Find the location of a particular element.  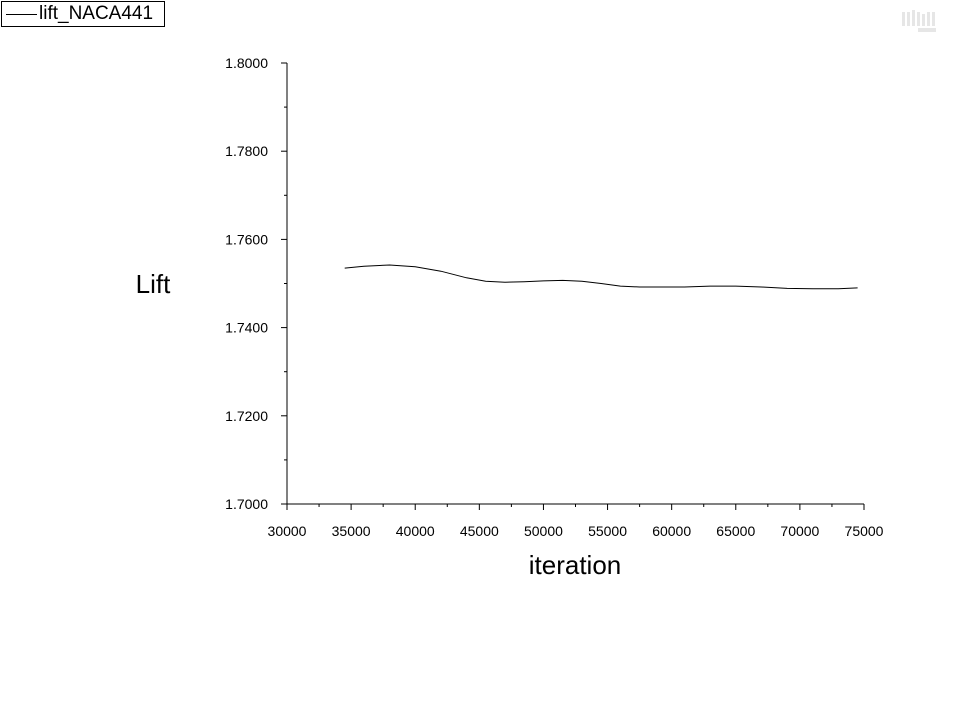

y-tick-label: 1.8000 is located at coordinates (246, 63).